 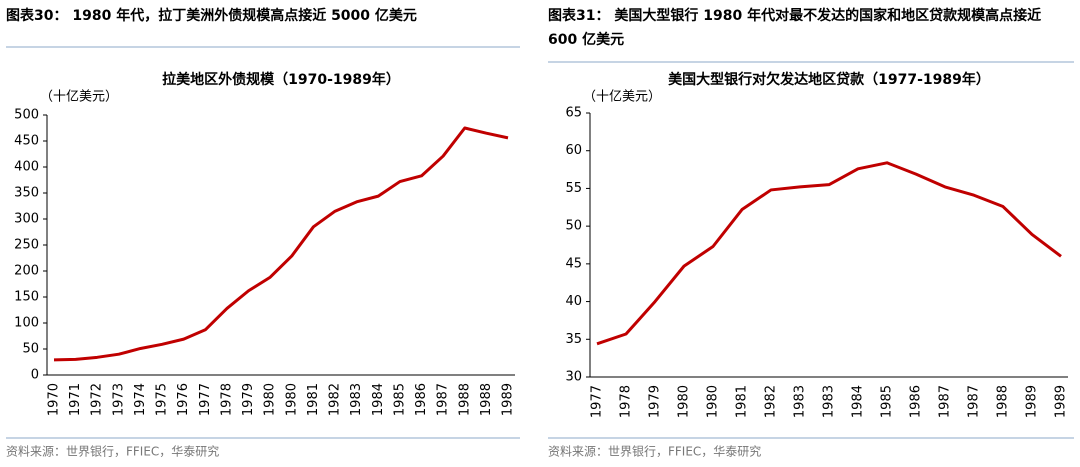 What do you see at coordinates (573, 263) in the screenshot?
I see `y-tick-label: 45` at bounding box center [573, 263].